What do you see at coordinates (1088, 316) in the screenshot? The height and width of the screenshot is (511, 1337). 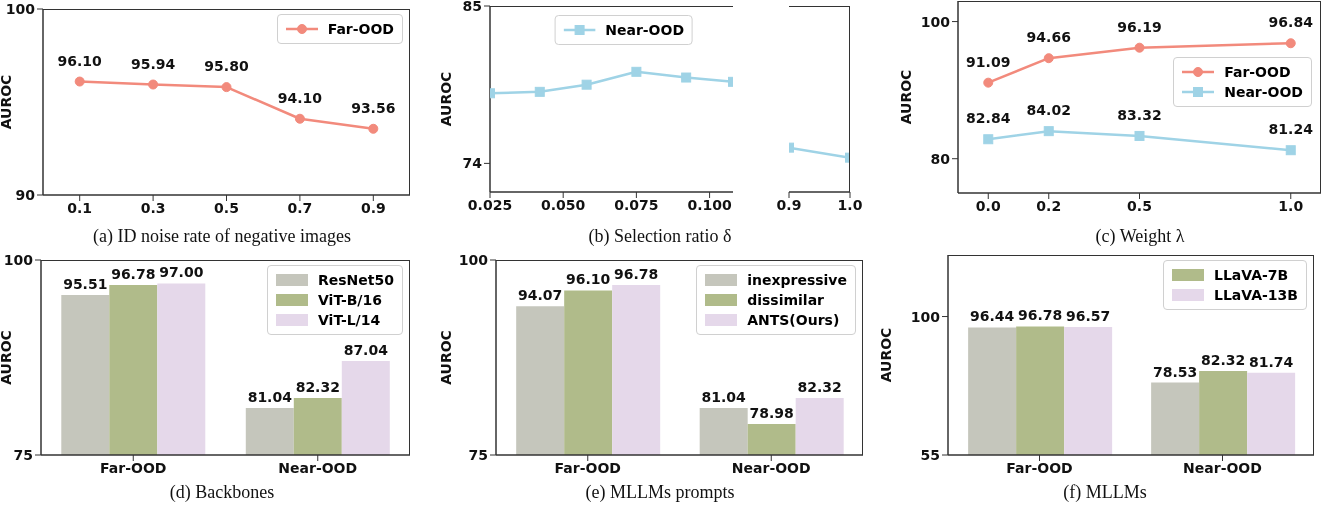 I see `data-label: 96.57` at bounding box center [1088, 316].